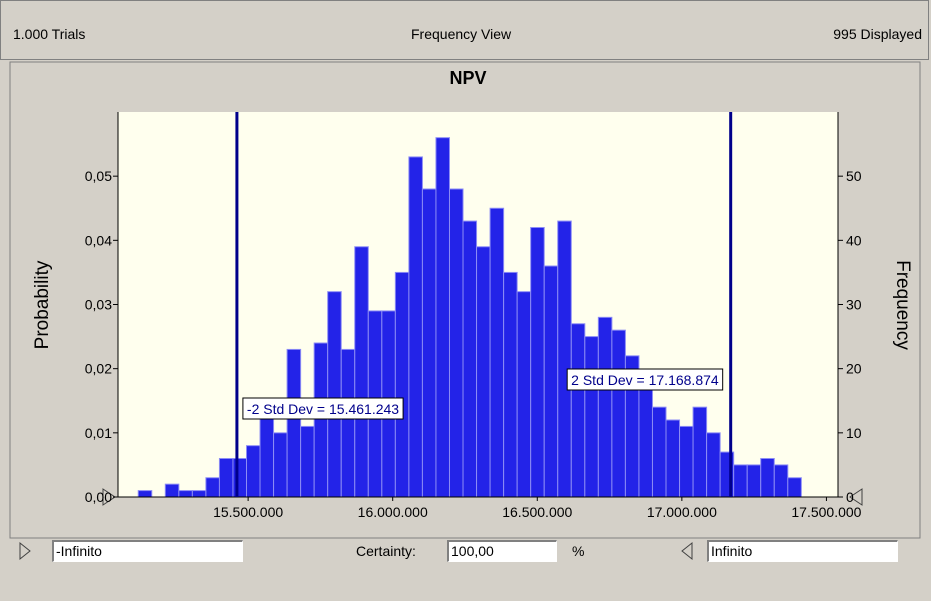 The width and height of the screenshot is (931, 601). Describe the element at coordinates (854, 369) in the screenshot. I see `y2-tick-label: 20` at that location.